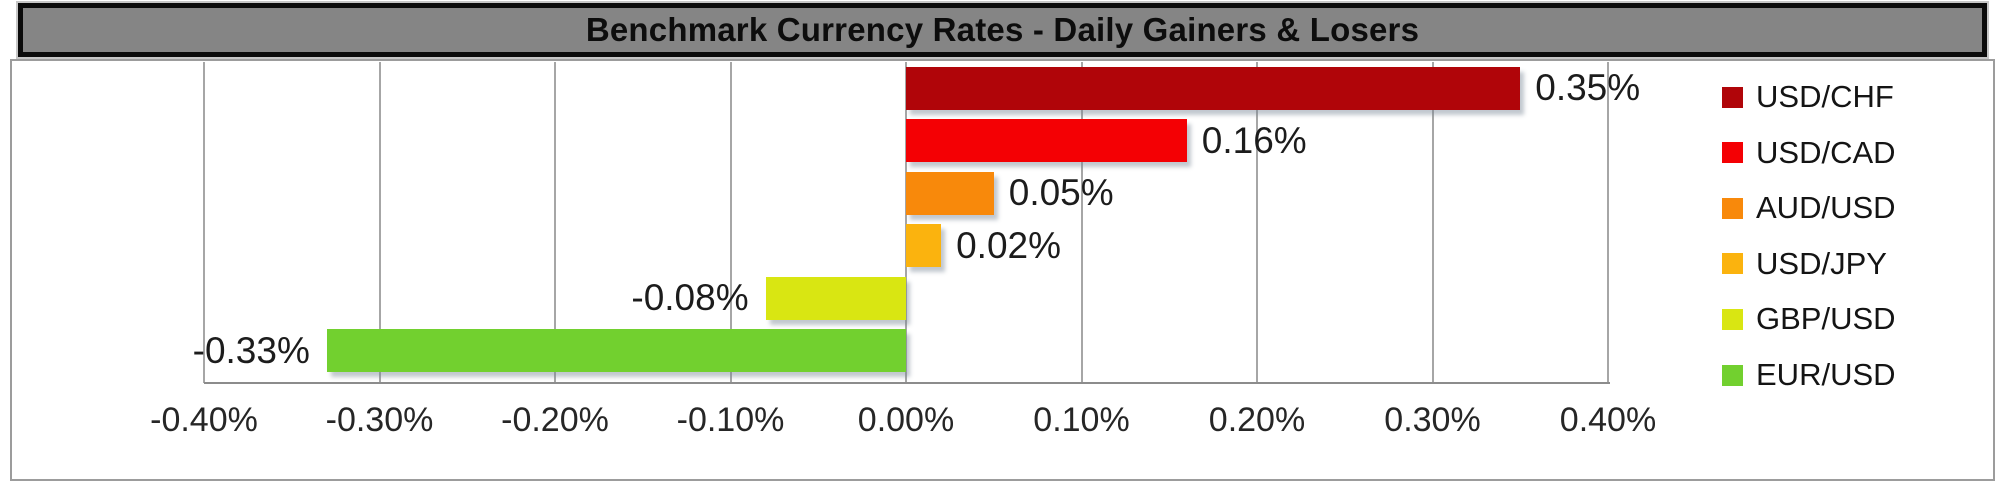  What do you see at coordinates (1825, 96) in the screenshot?
I see `legend-label: USD/CHF` at bounding box center [1825, 96].